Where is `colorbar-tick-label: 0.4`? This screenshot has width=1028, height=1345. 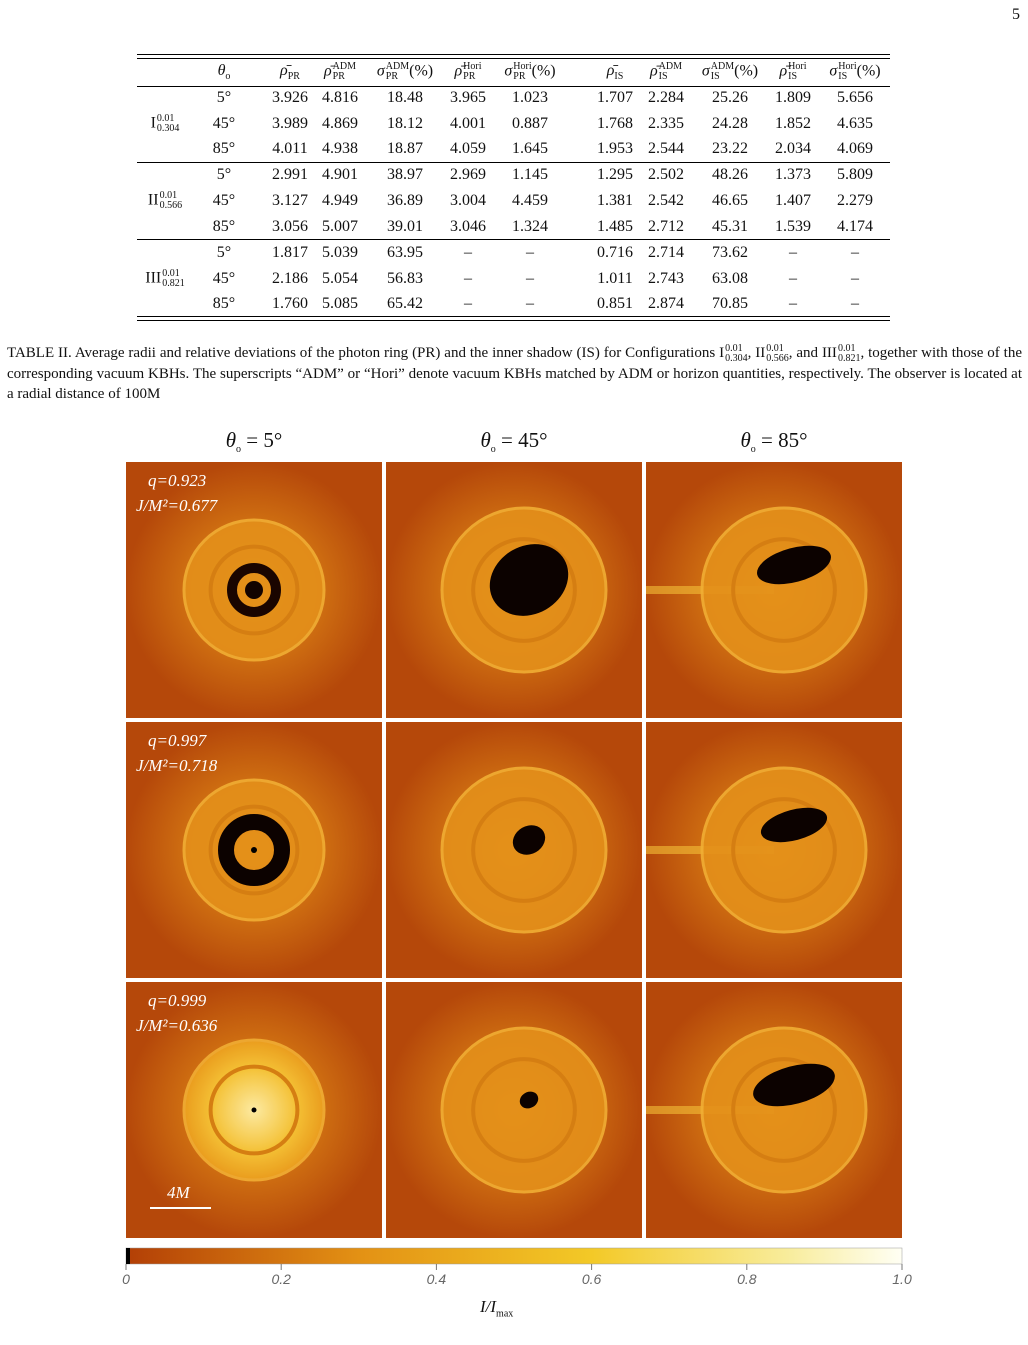
colorbar-tick-label: 0.4 is located at coordinates (436, 1279).